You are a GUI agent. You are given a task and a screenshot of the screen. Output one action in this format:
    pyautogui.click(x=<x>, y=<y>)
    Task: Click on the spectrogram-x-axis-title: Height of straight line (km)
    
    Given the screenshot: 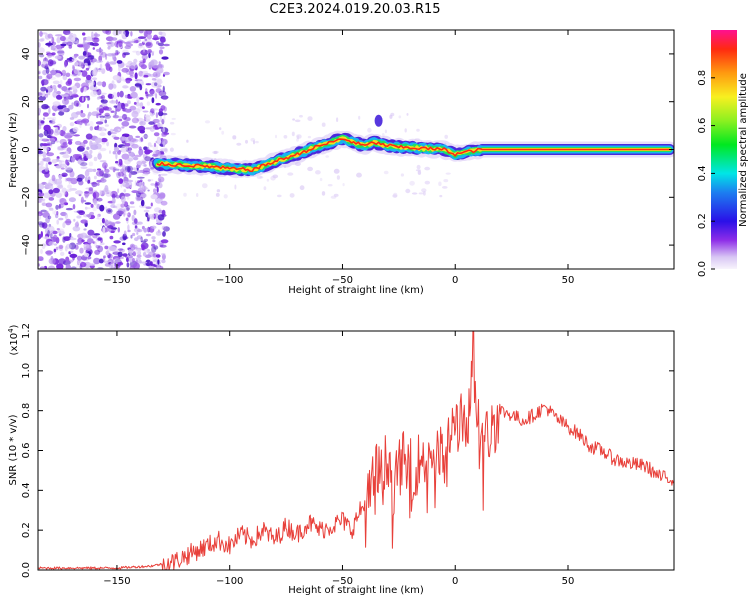 What is the action you would take?
    pyautogui.click(x=356, y=290)
    